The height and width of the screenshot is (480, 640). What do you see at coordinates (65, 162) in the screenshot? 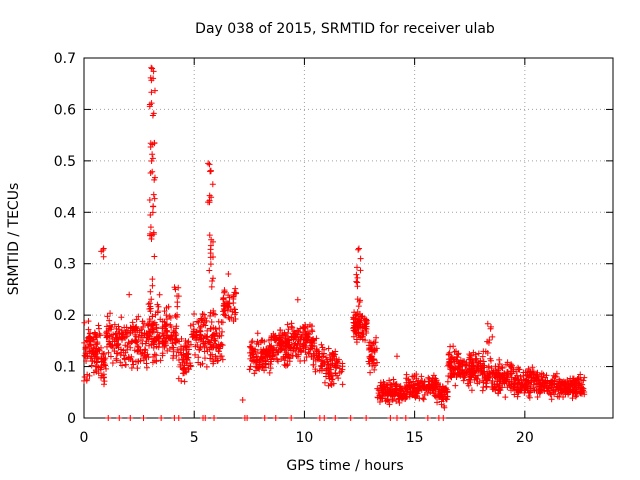
I see `y-tick-label: 0.5` at bounding box center [65, 162].